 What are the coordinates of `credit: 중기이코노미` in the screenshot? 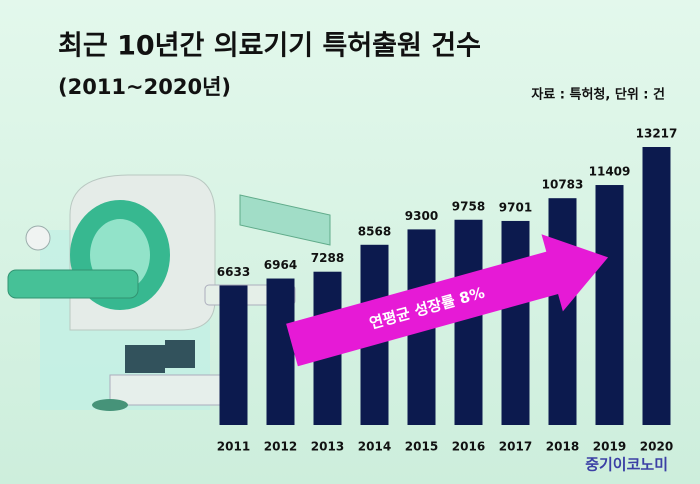 It's located at (626, 465).